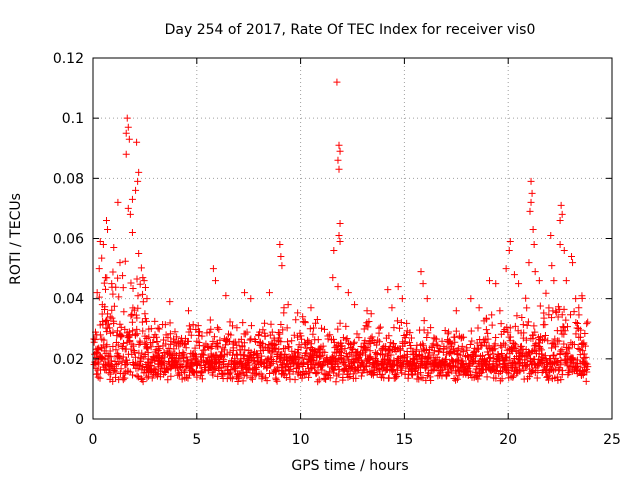 Image resolution: width=640 pixels, height=480 pixels. What do you see at coordinates (16, 239) in the screenshot?
I see `y-axis-label: ROTI / TECUs` at bounding box center [16, 239].